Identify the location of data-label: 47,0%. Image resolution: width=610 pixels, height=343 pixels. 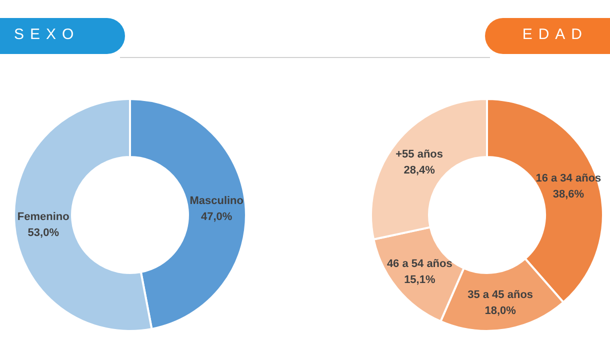
(216, 216).